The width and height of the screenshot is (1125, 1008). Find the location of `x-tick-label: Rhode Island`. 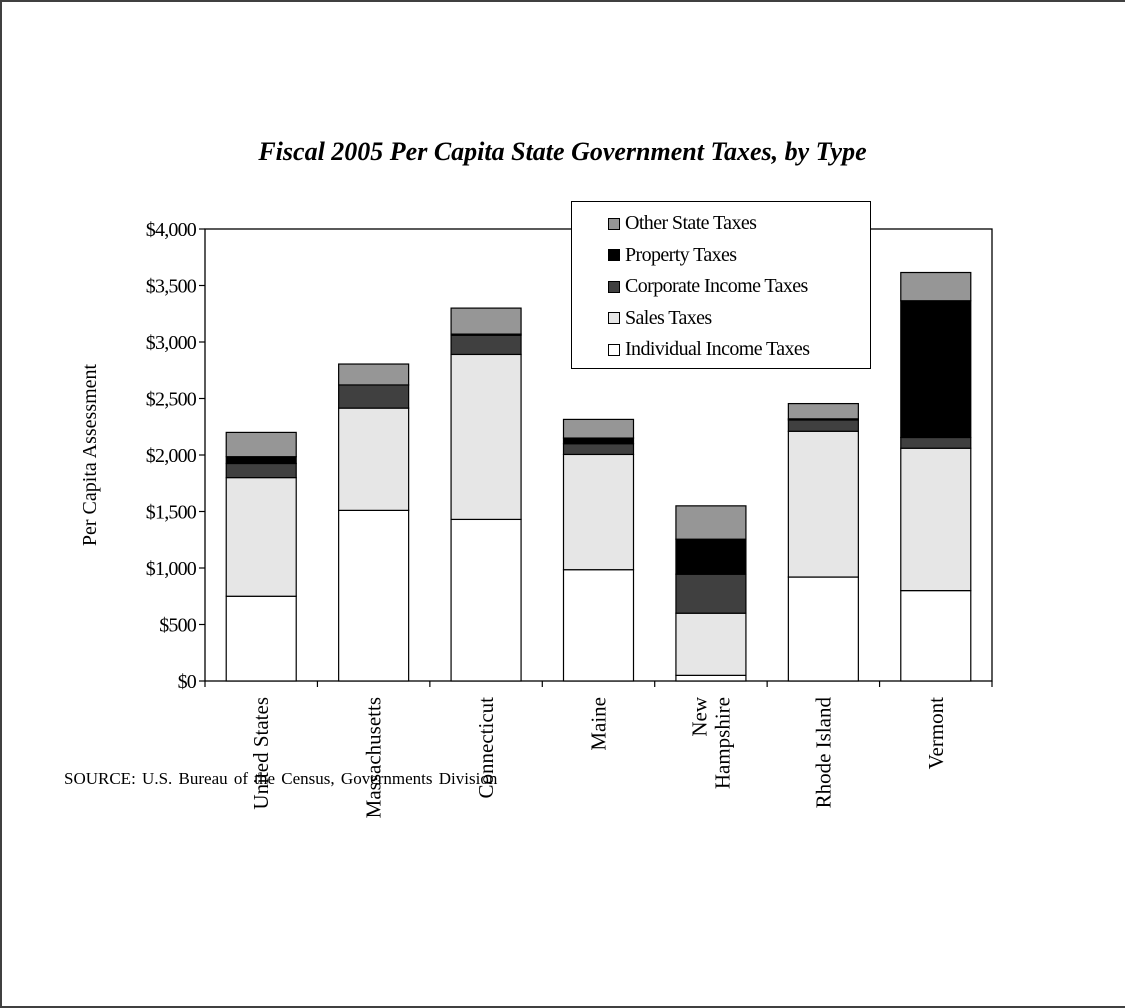

x-tick-label: Rhode Island is located at coordinates (823, 753).